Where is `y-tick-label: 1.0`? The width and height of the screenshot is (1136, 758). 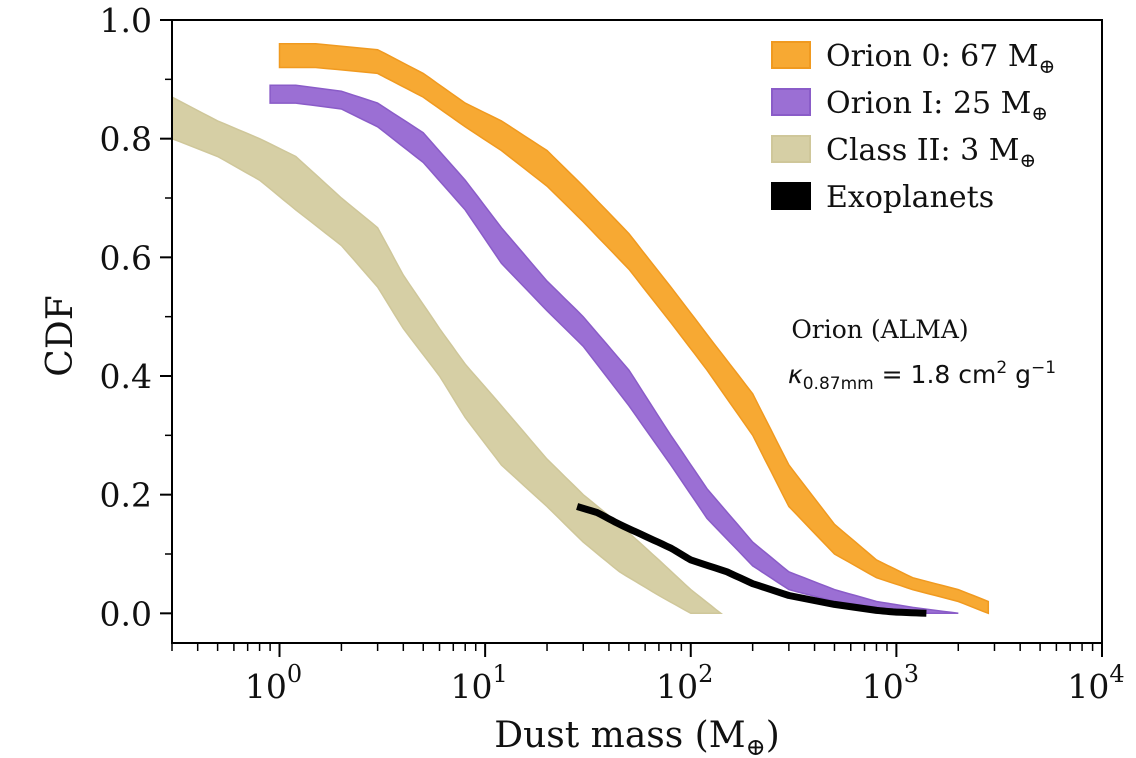
y-tick-label: 1.0 is located at coordinates (126, 20).